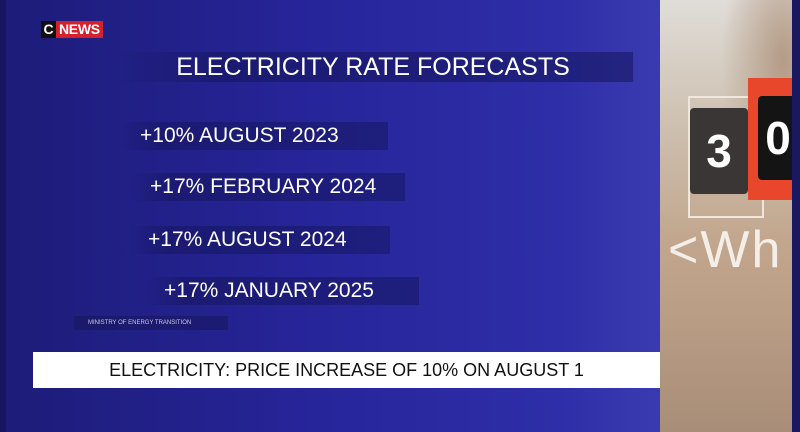 This screenshot has height=432, width=800. Describe the element at coordinates (3, 216) in the screenshot. I see `left-edge-bar` at that location.